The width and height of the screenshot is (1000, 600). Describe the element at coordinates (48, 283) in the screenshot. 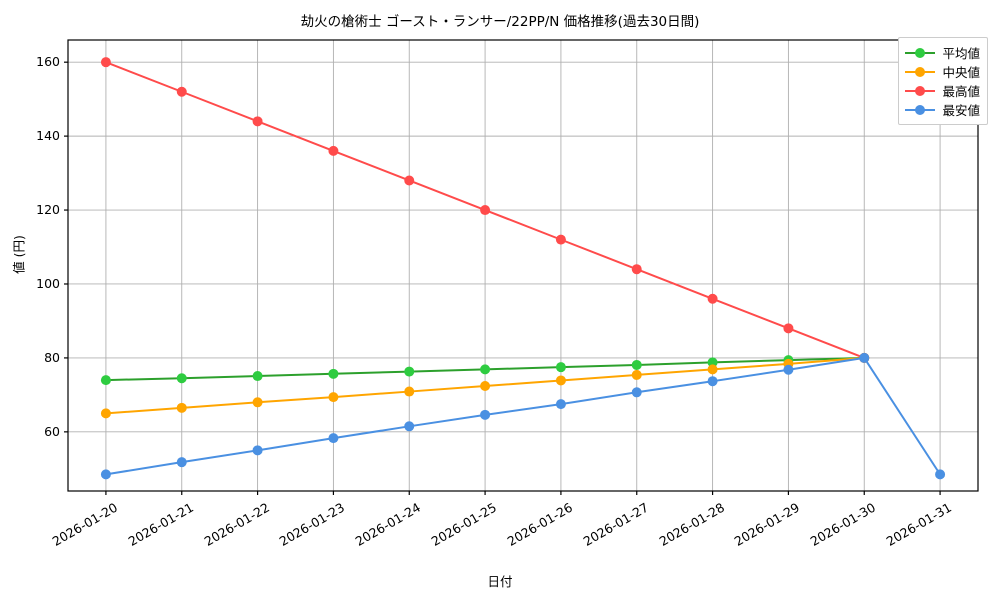

I see `y-tick-label: 100` at that location.